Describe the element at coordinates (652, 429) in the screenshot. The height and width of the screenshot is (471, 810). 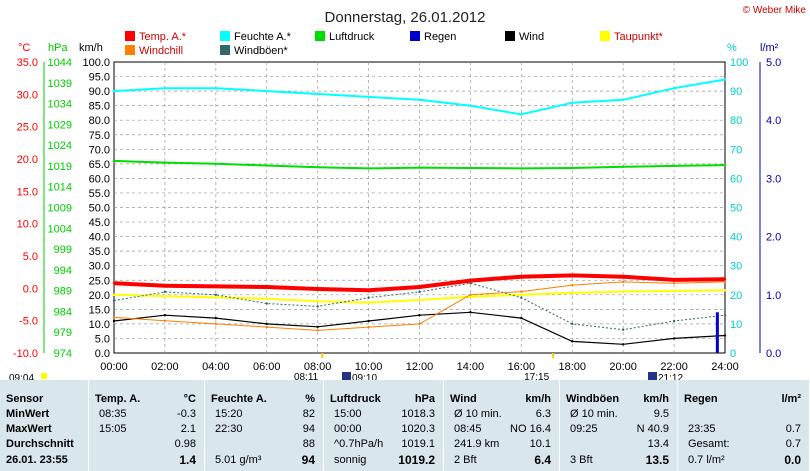
I see `table-cell-value: N 40.9` at that location.